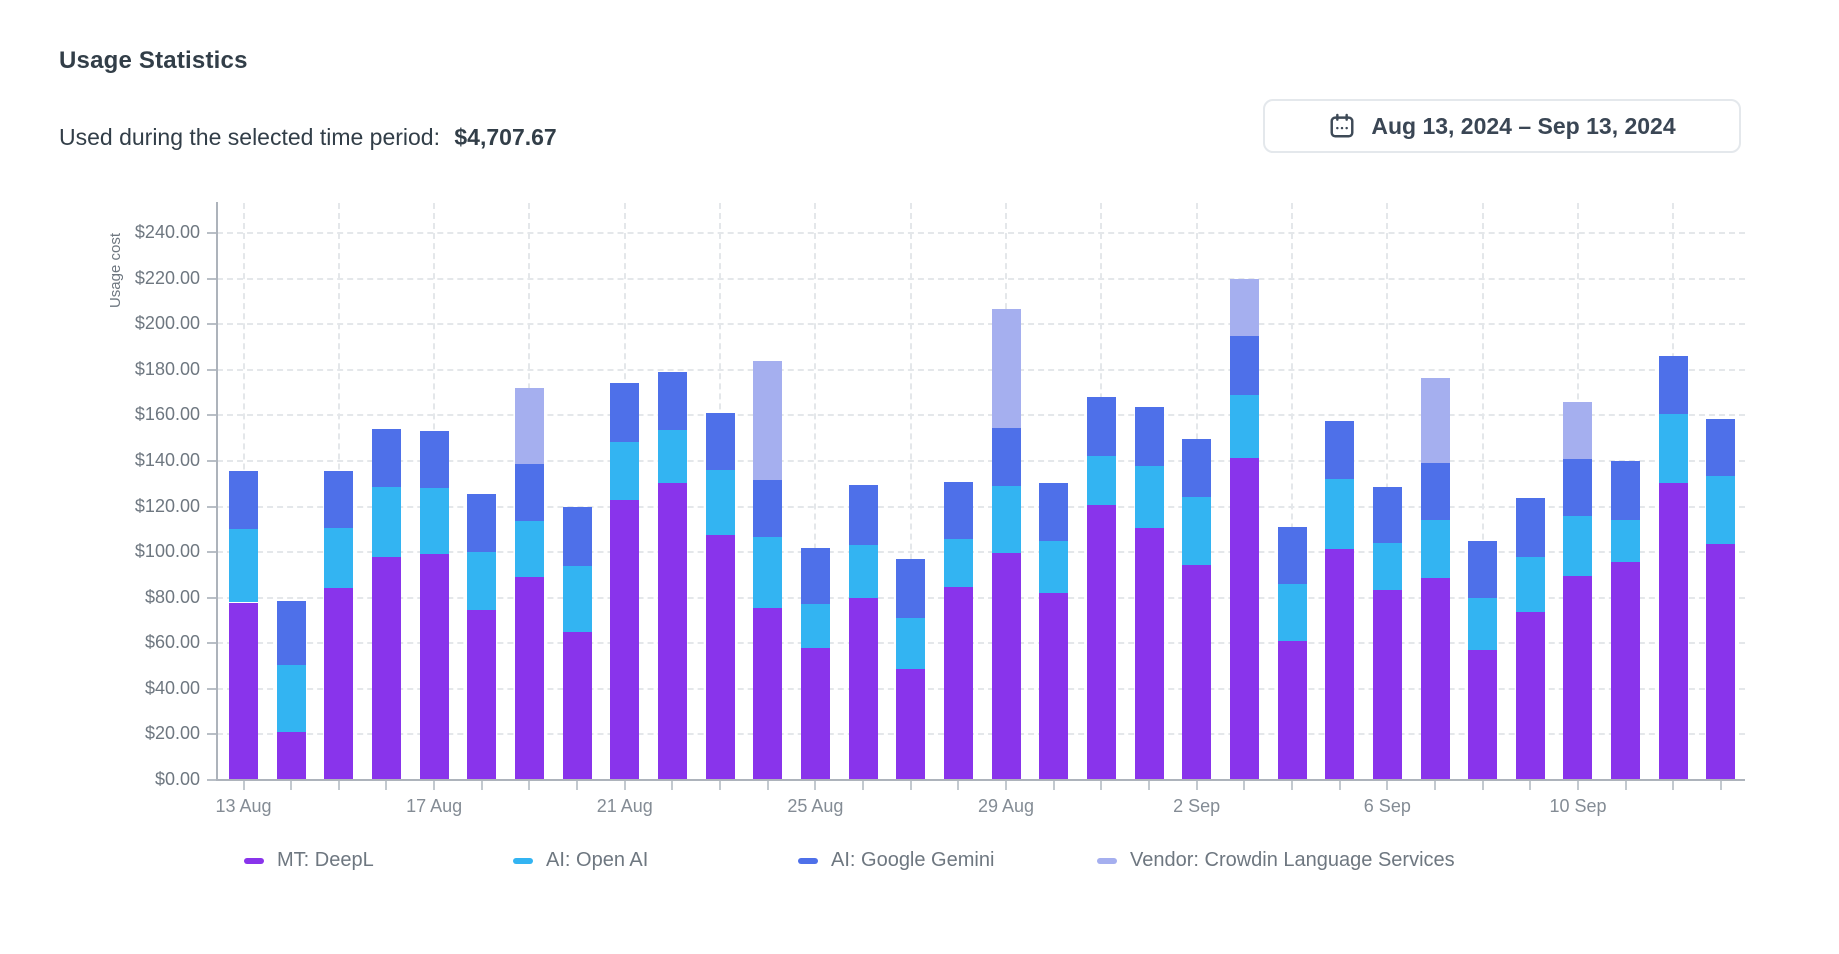  What do you see at coordinates (1502, 126) in the screenshot?
I see `date-range-picker: Aug 13, 2024 – Sep 13, 2024` at bounding box center [1502, 126].